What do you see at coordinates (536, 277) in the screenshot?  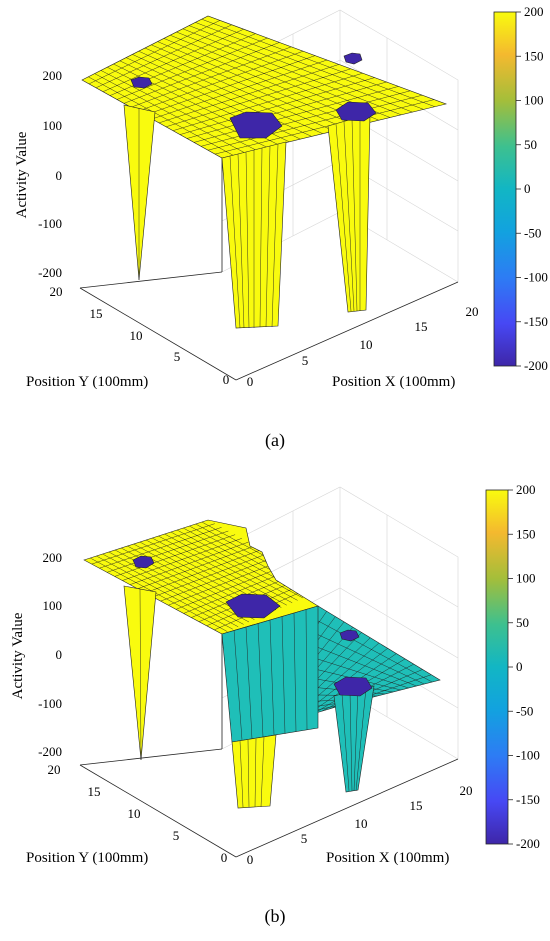 I see `chart-a-colorbar-label: -100` at bounding box center [536, 277].